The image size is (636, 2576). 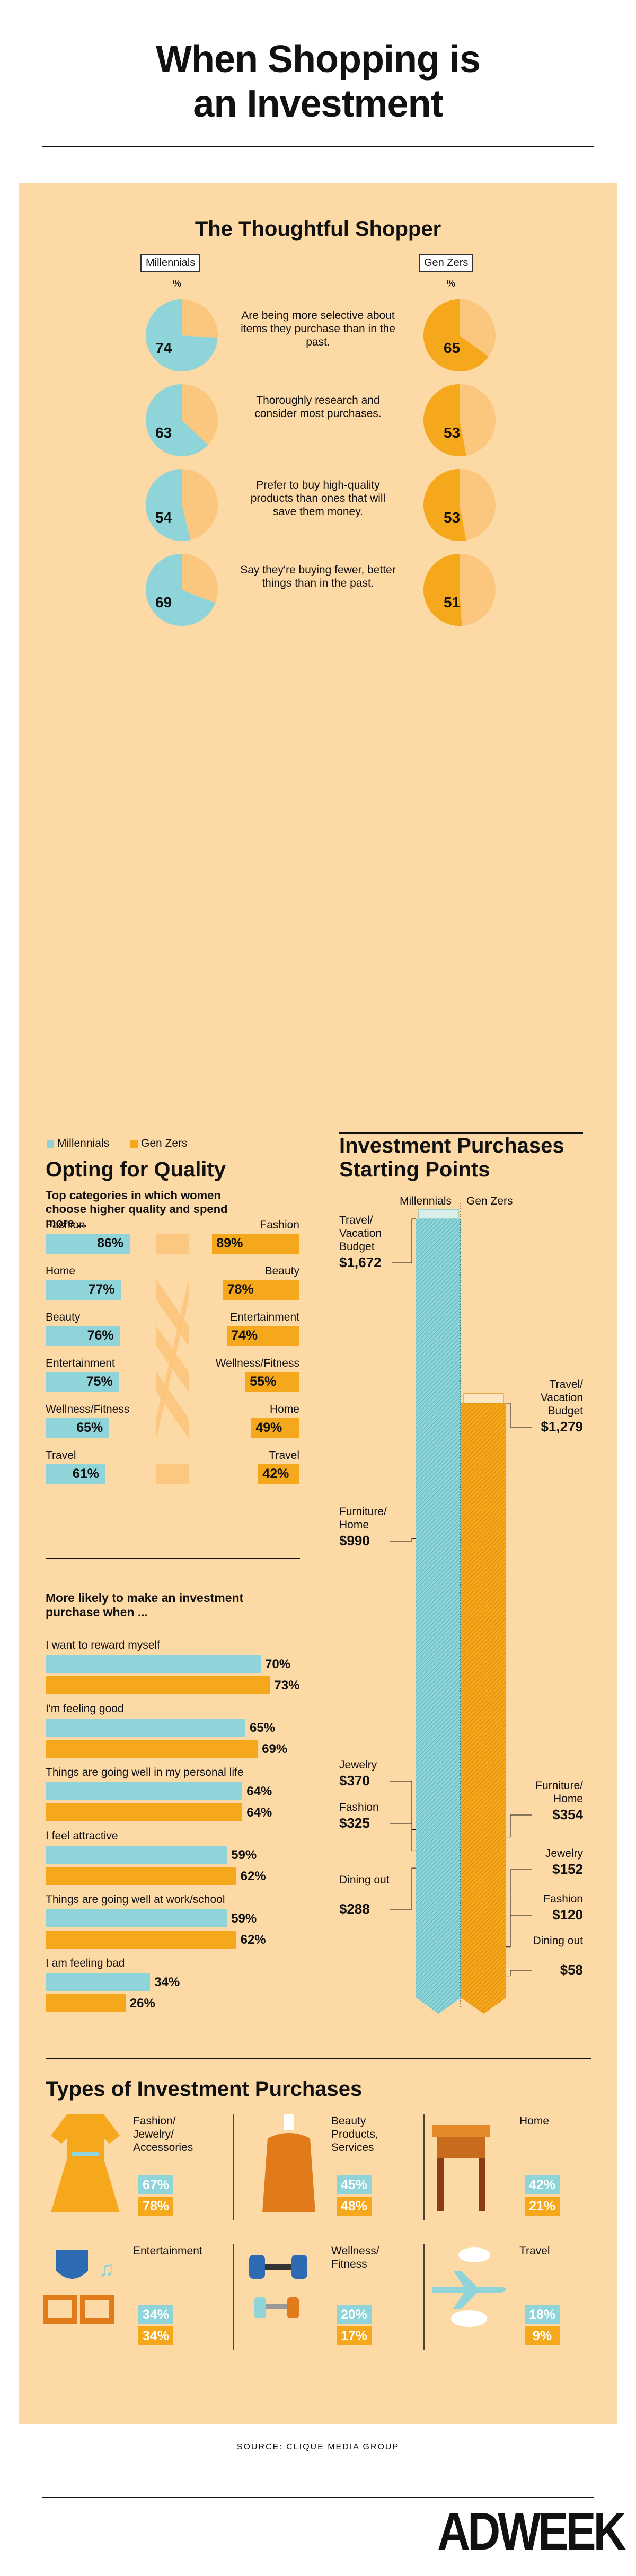 I want to click on types-millennials-badge: 42%, so click(x=542, y=2184).